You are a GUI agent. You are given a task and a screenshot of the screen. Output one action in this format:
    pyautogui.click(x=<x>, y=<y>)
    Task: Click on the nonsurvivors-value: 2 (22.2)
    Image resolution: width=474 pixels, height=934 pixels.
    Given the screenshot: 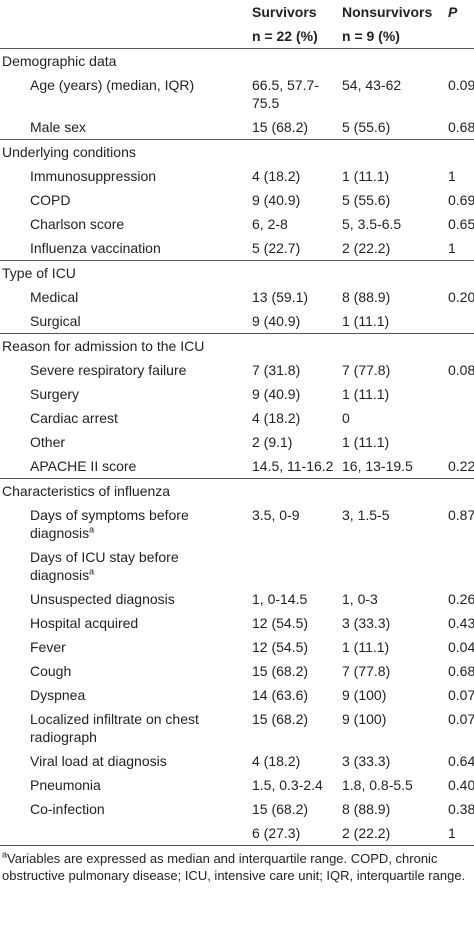 What is the action you would take?
    pyautogui.click(x=366, y=248)
    